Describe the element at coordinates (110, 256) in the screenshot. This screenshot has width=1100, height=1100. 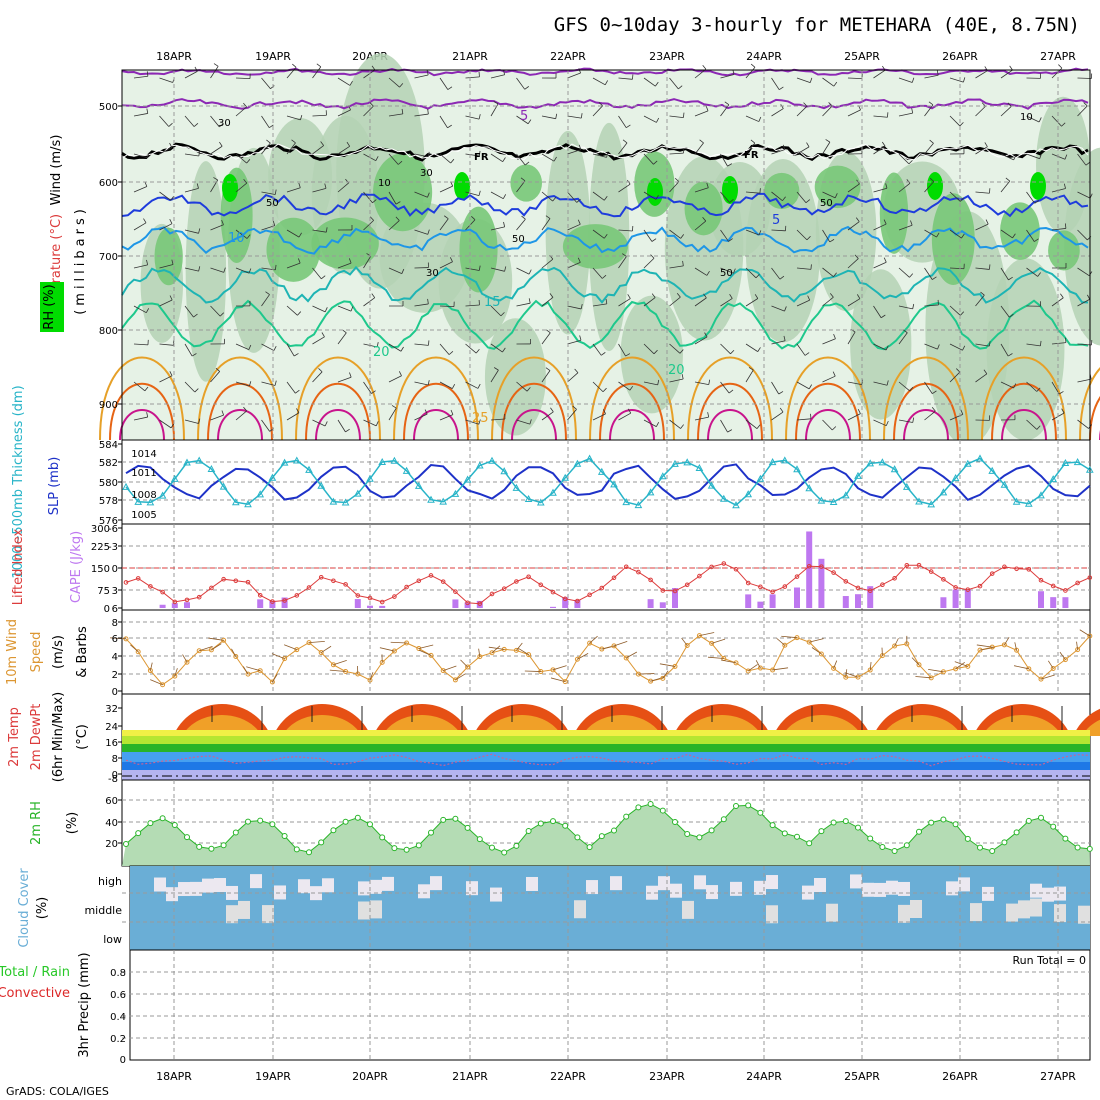
I see `pressure-axis-ticks: 500 600 700 800 900` at that location.